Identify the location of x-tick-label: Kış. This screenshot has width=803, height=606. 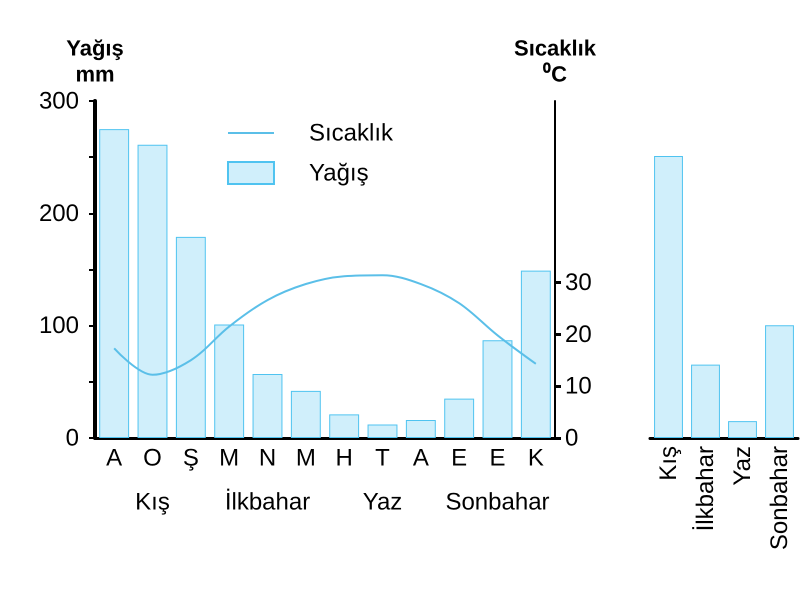
(668, 463).